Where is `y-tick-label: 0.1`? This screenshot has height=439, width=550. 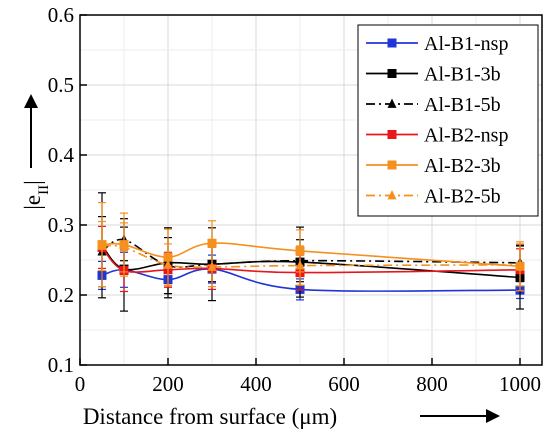
y-tick-label: 0.1 is located at coordinates (61, 365).